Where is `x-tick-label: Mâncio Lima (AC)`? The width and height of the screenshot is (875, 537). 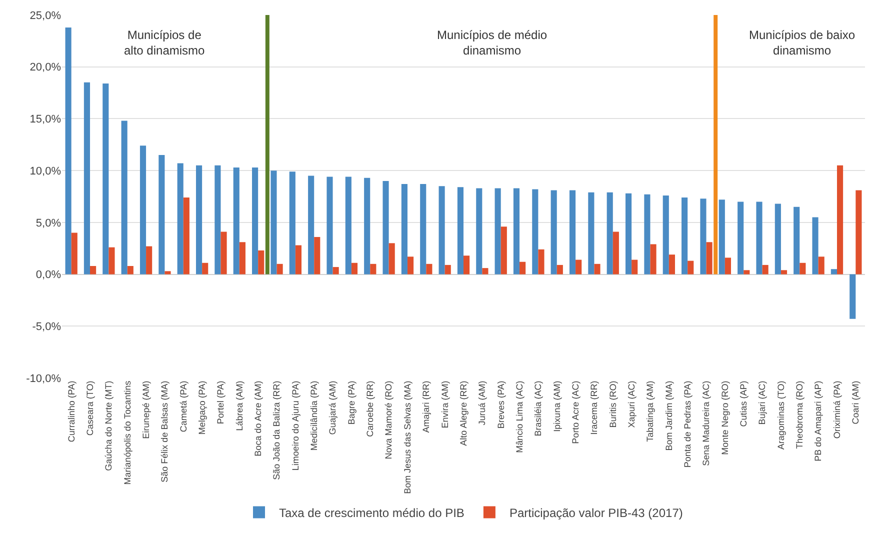 x-tick-label: Mâncio Lima (AC) is located at coordinates (519, 416).